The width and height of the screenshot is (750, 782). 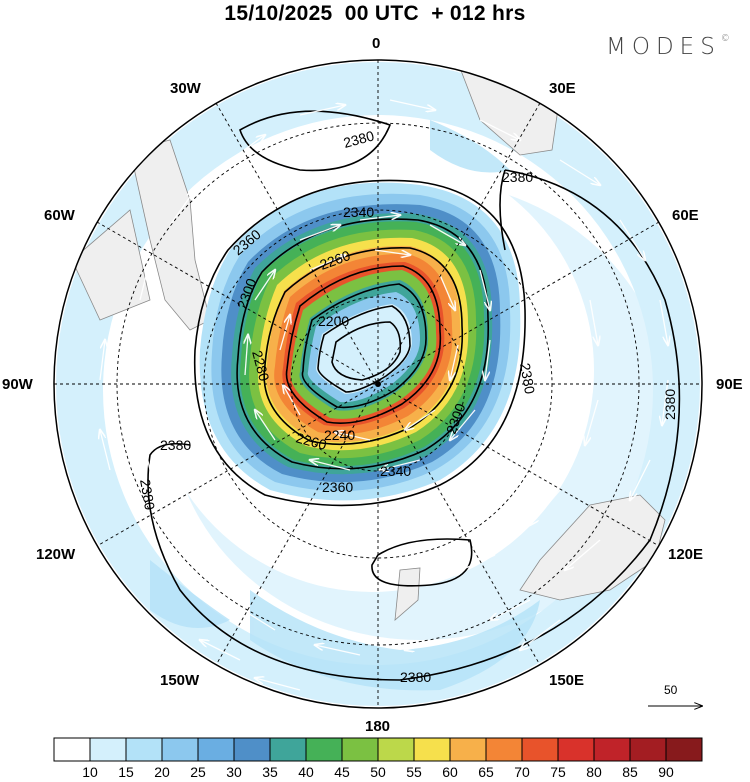 I want to click on longitude-label-120e: 120E, so click(x=686, y=554).